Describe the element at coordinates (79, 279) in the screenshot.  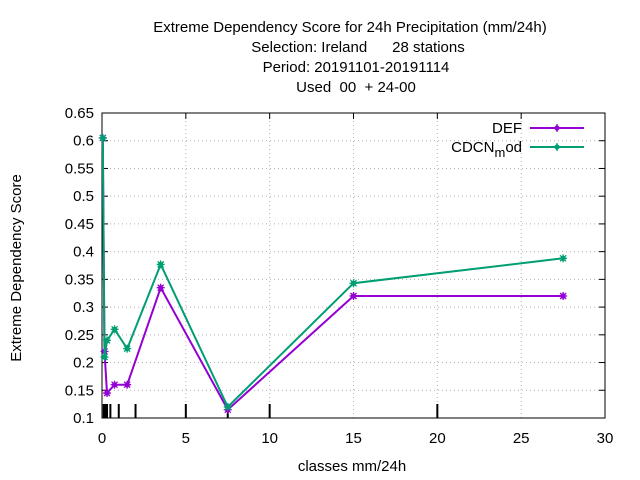
I see `y-tick-label: 0.35` at that location.